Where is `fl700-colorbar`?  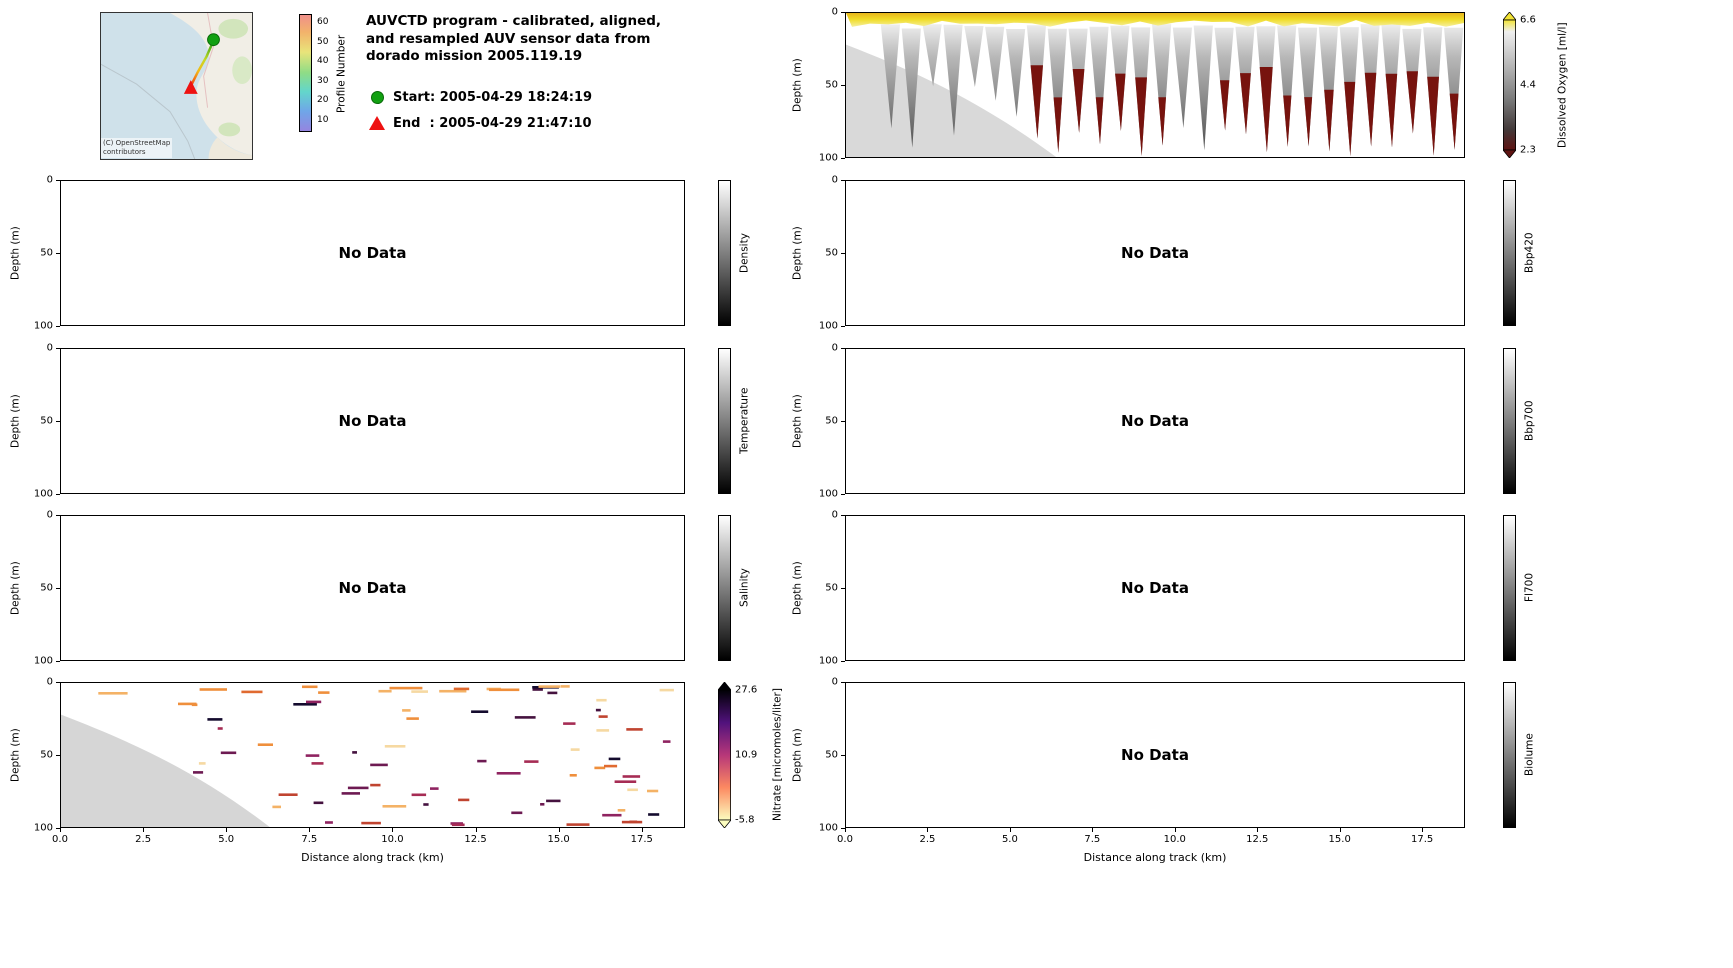
fl700-colorbar is located at coordinates (1509, 588).